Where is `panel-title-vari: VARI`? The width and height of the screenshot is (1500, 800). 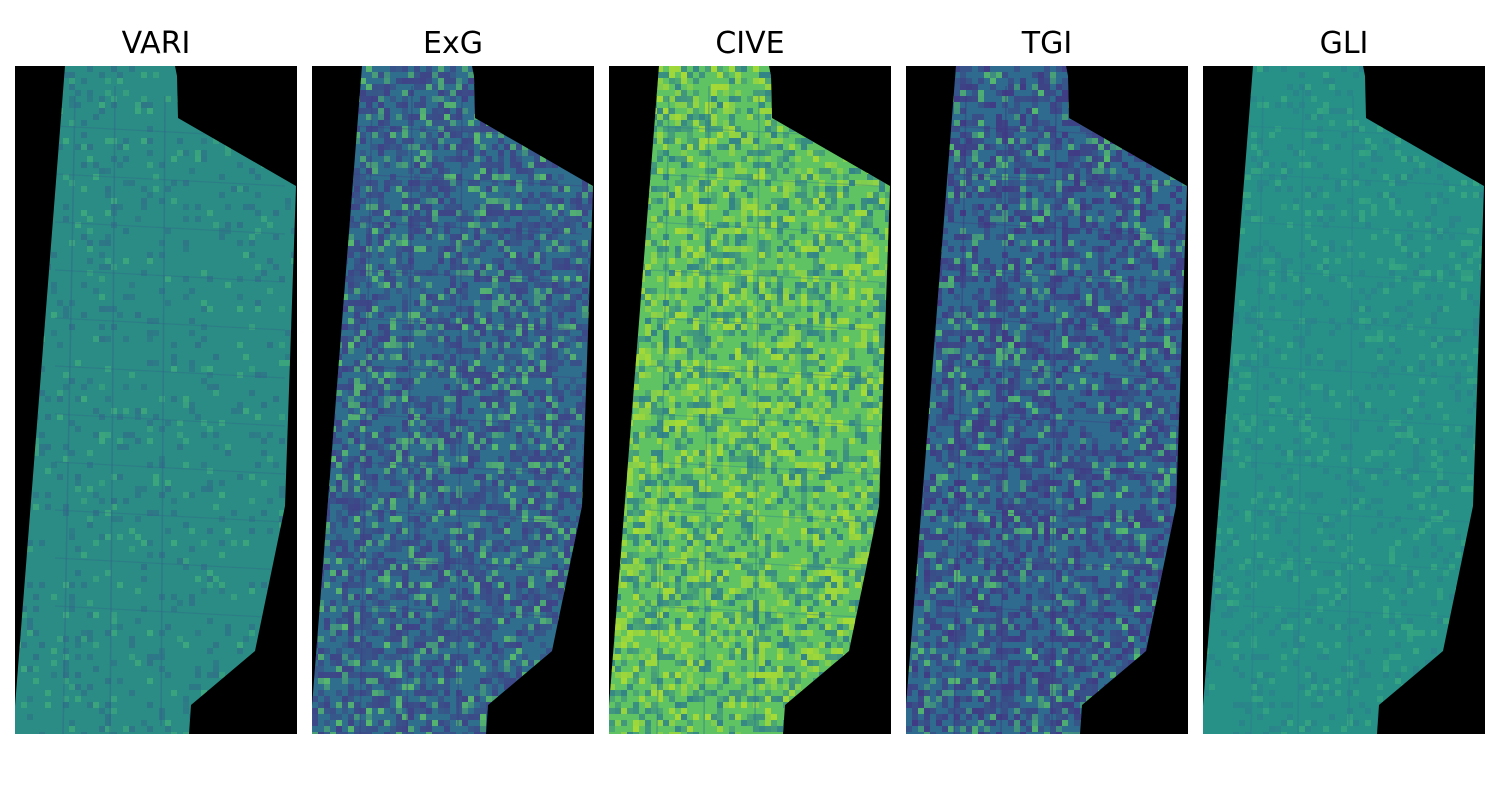
panel-title-vari: VARI is located at coordinates (156, 43).